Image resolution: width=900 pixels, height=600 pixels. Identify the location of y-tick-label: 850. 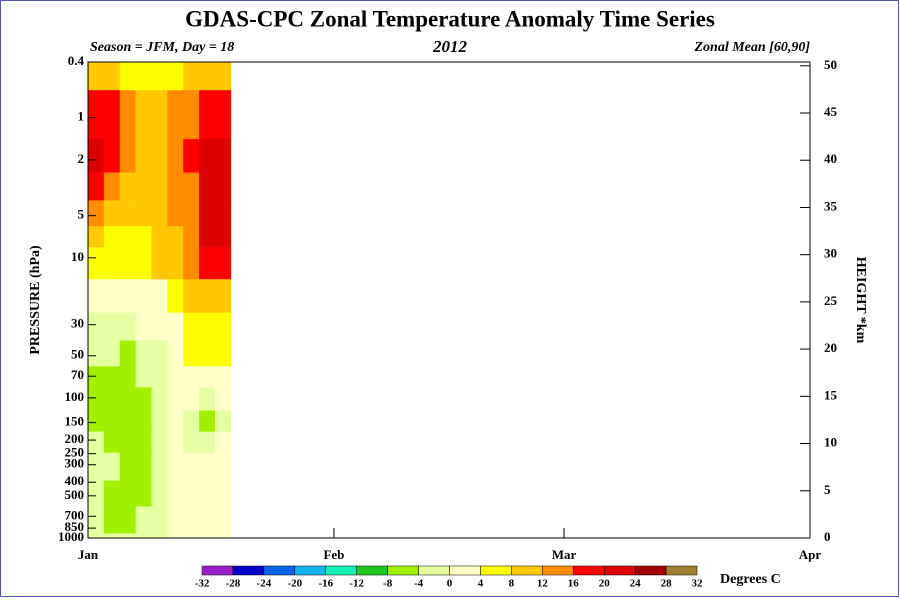
(75, 526).